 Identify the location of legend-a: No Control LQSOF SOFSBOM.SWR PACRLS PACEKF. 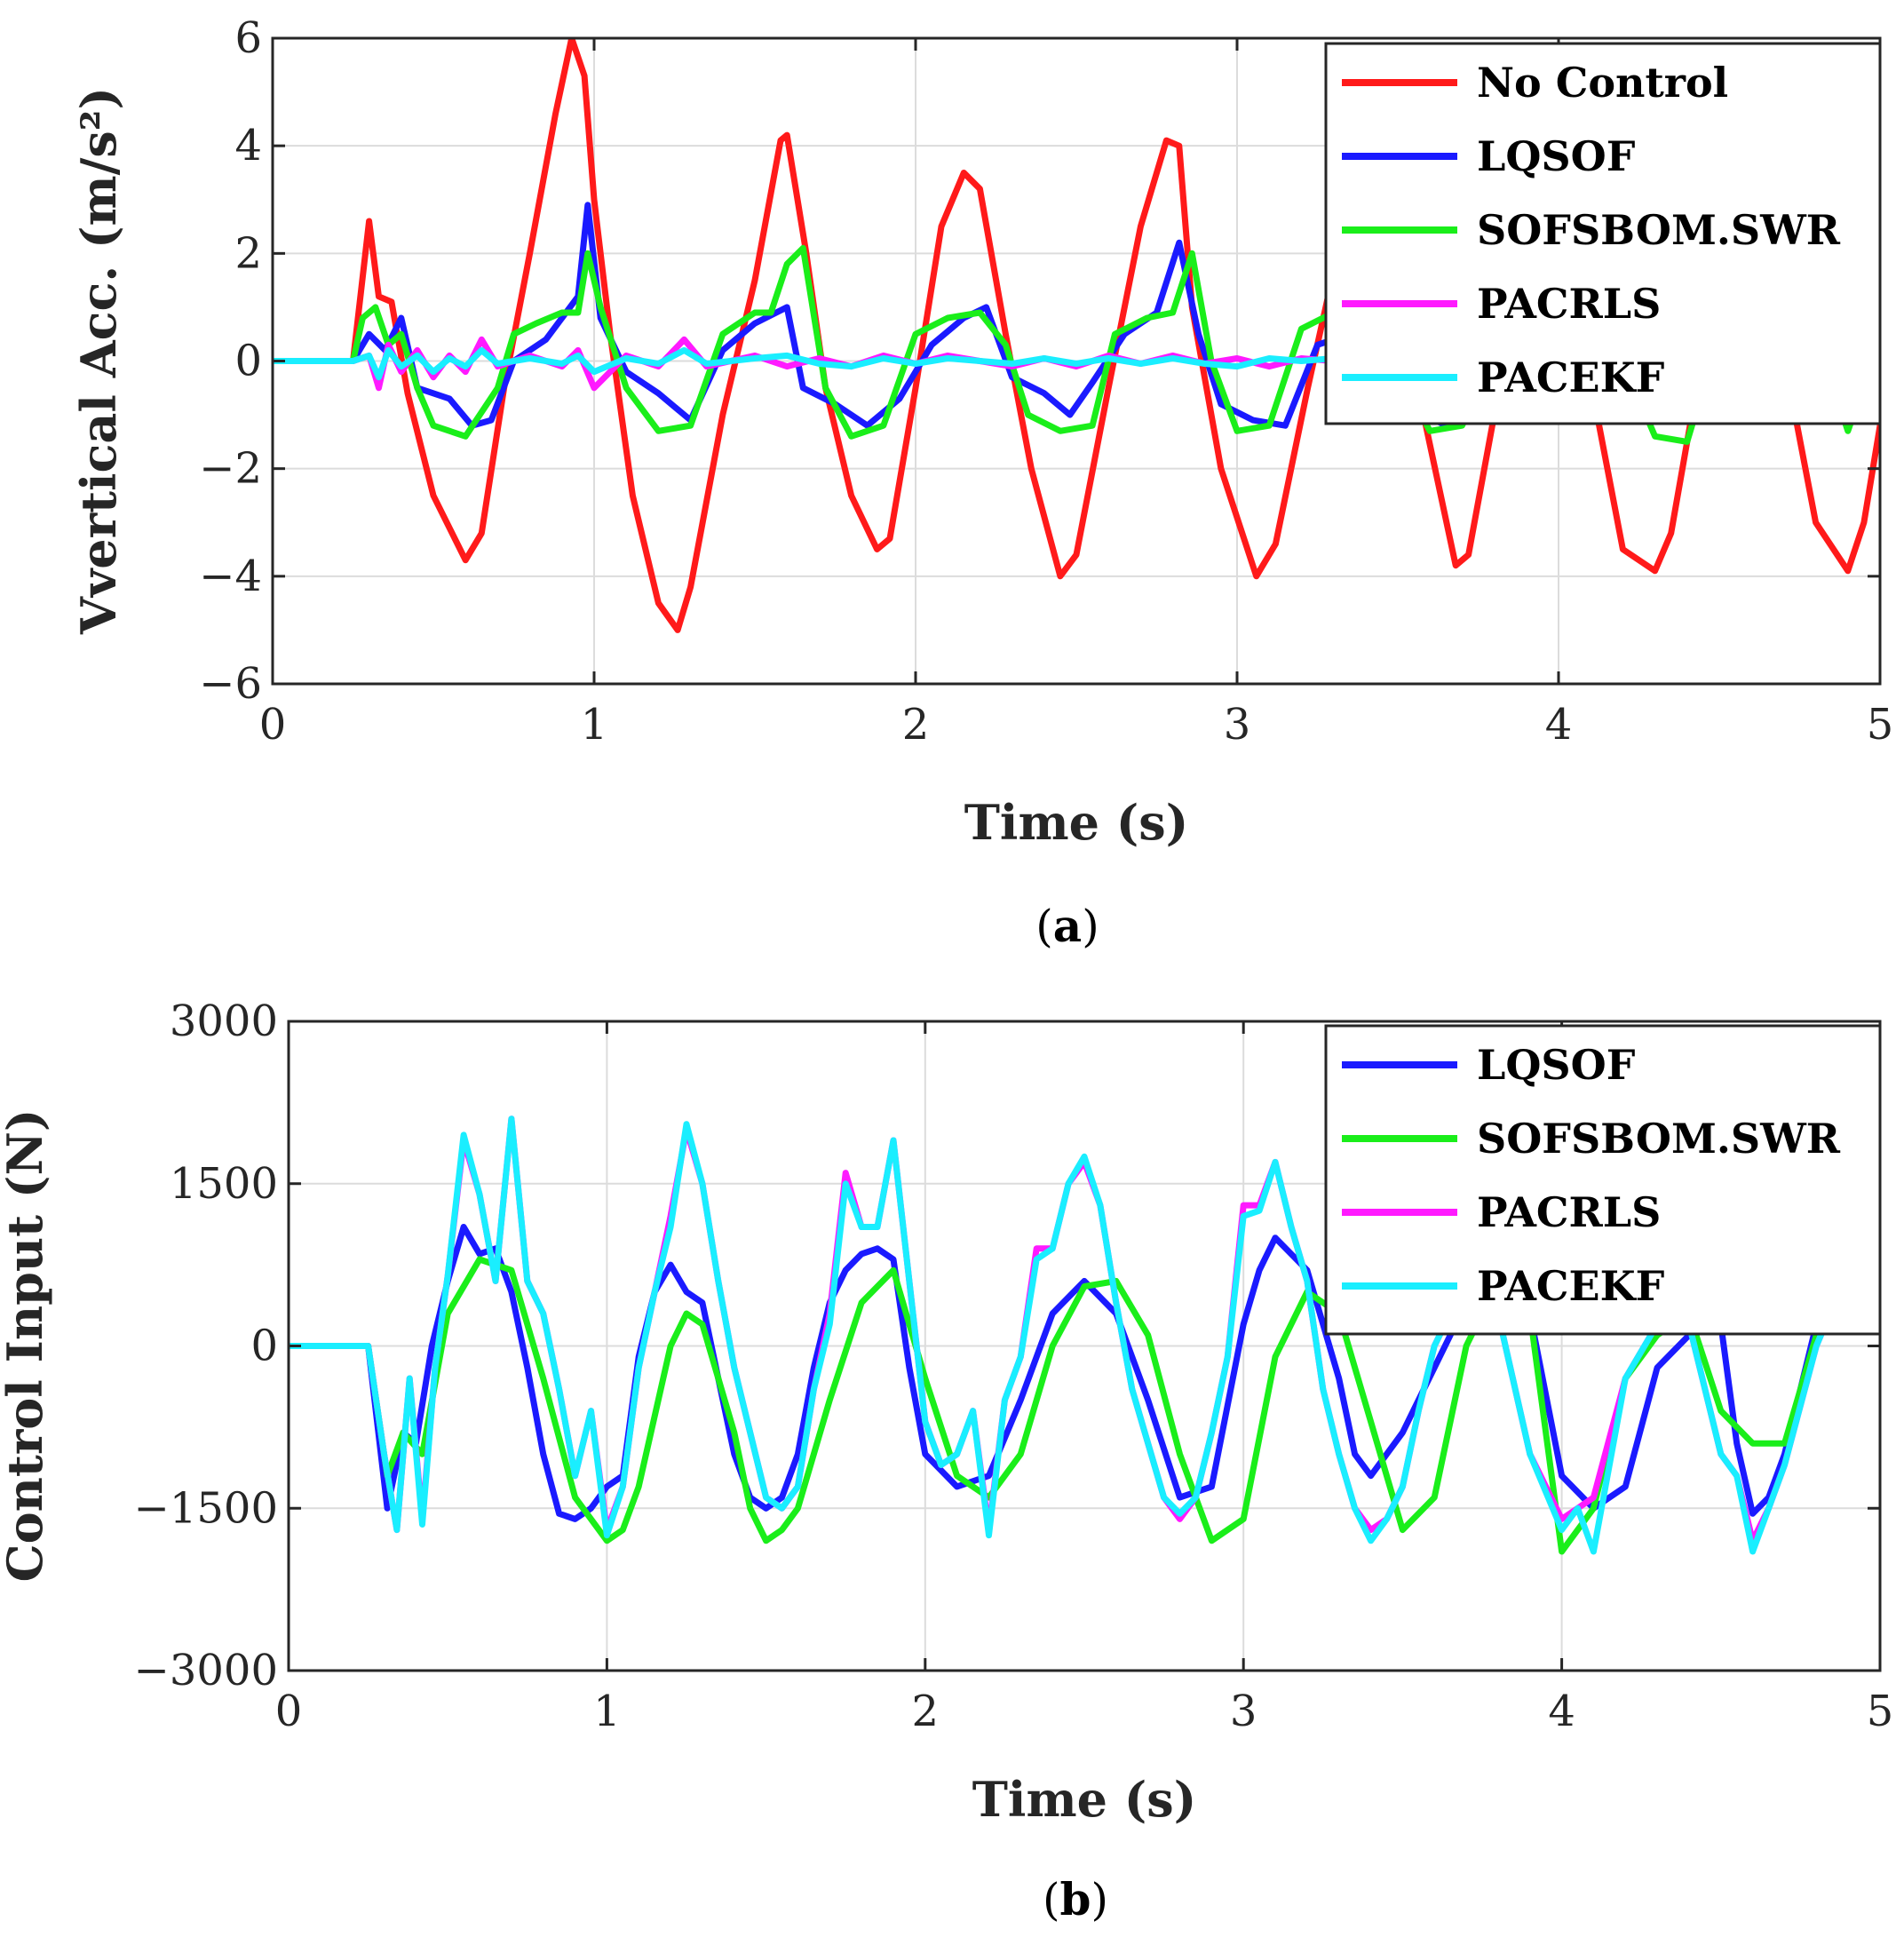
(1603, 233).